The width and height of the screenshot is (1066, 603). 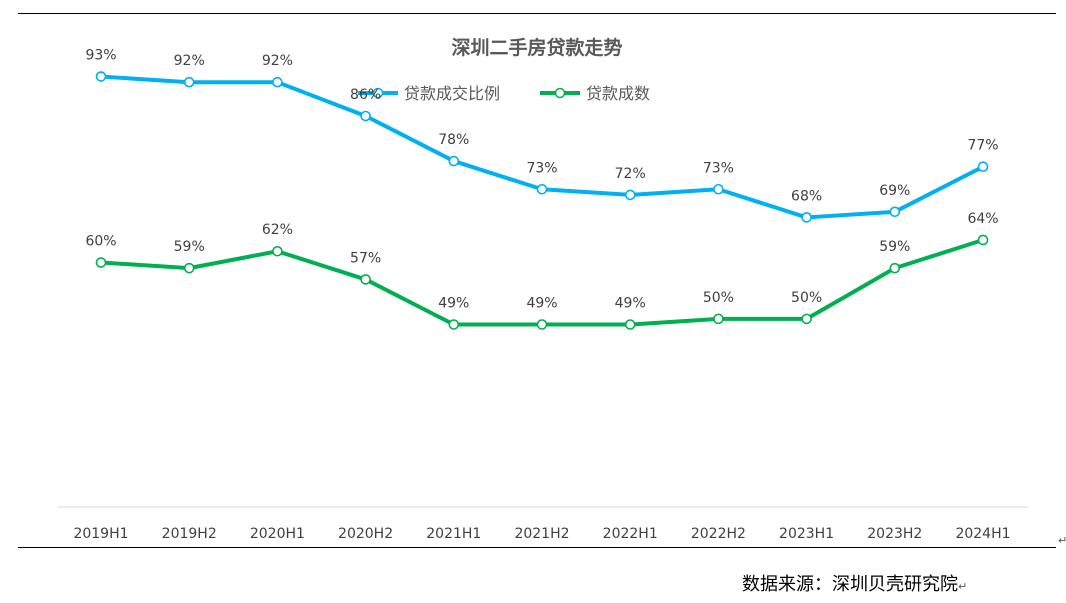 I want to click on data-label-series-1: 78%, so click(x=453, y=140).